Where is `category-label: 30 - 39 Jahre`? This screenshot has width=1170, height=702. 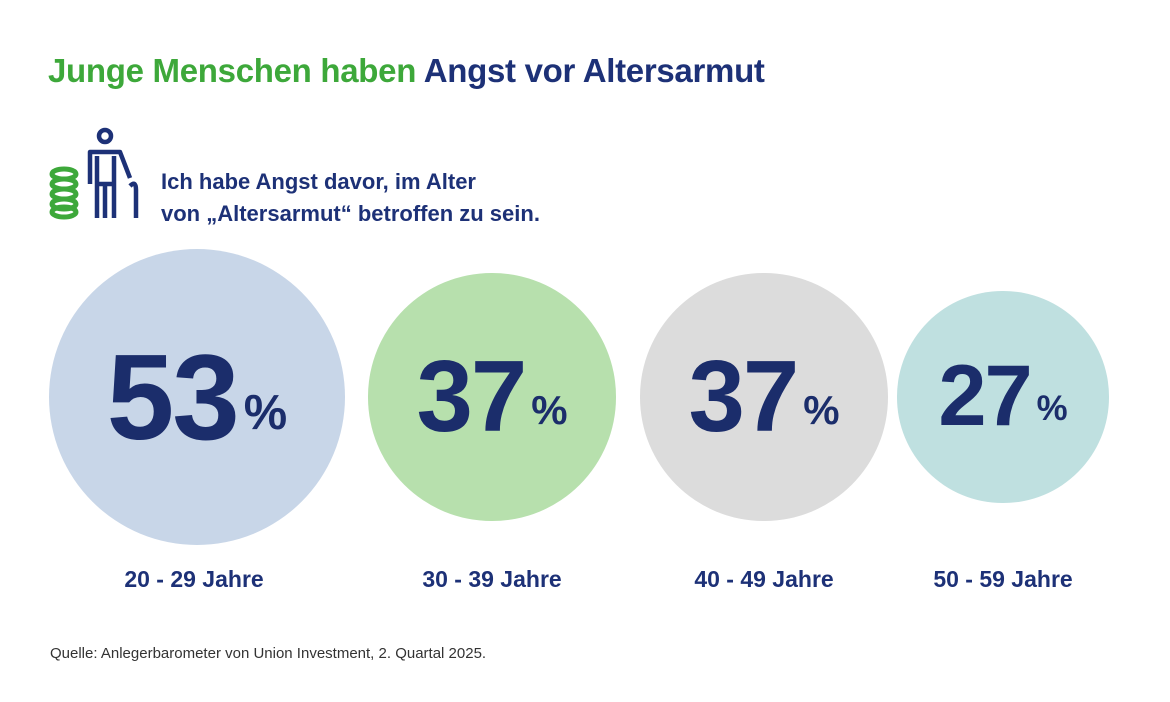 category-label: 30 - 39 Jahre is located at coordinates (492, 579).